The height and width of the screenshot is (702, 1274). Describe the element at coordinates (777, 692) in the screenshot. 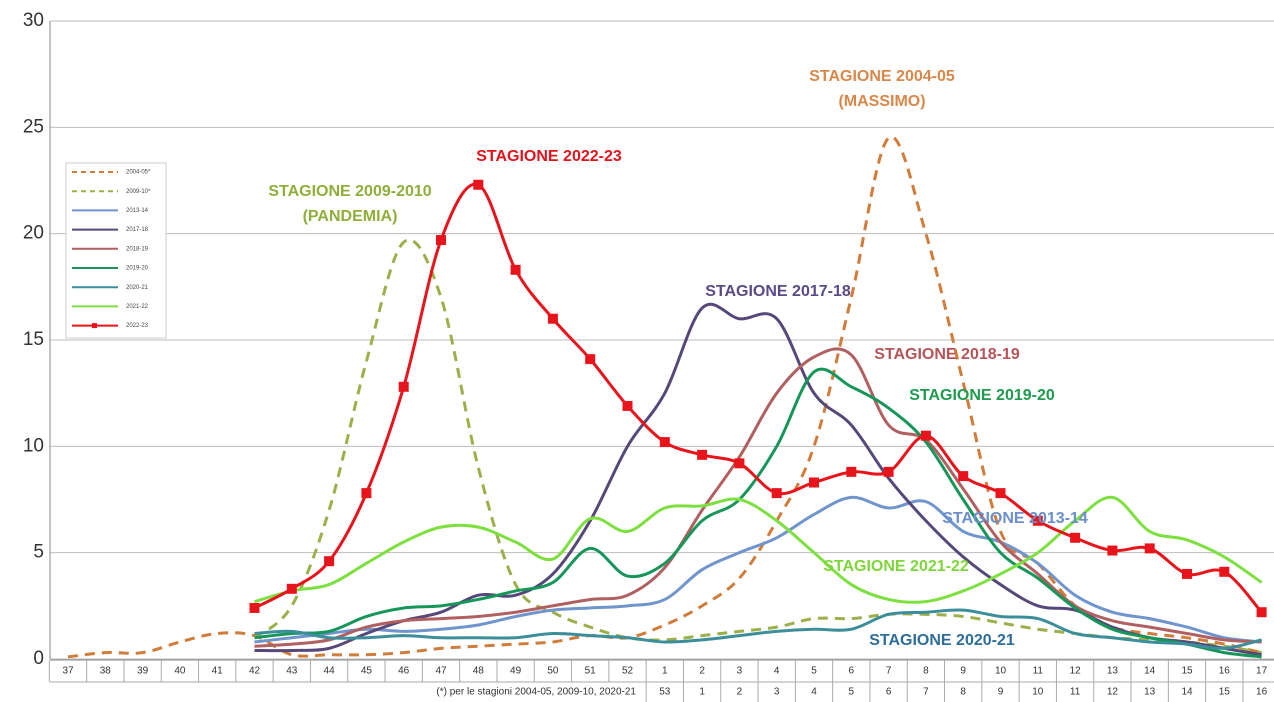

I see `x-tick-label-2: 3` at that location.